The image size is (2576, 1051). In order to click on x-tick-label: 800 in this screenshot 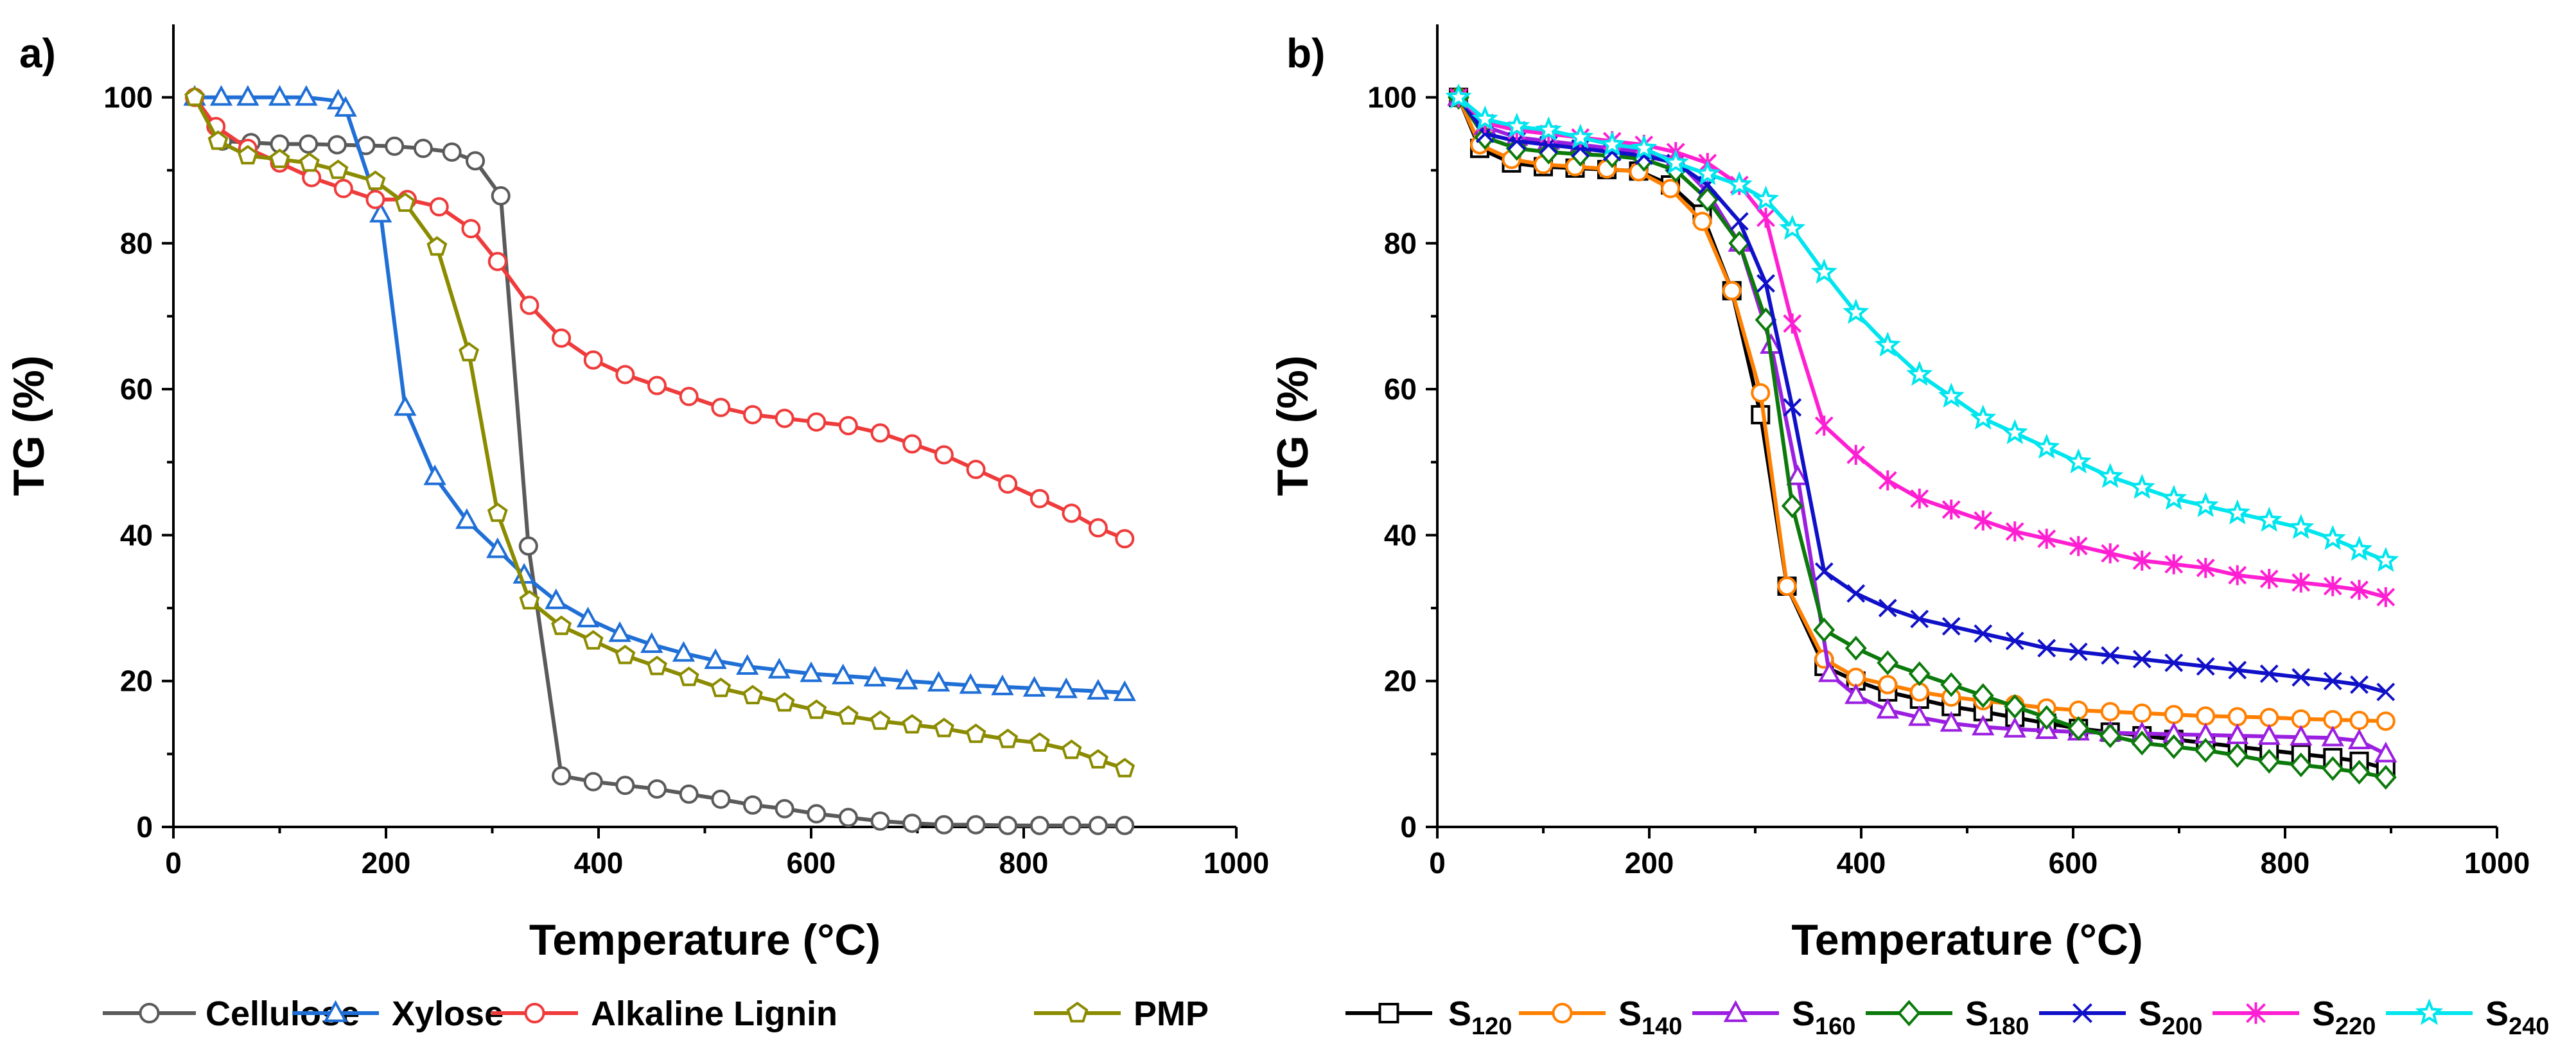, I will do `click(1024, 863)`.